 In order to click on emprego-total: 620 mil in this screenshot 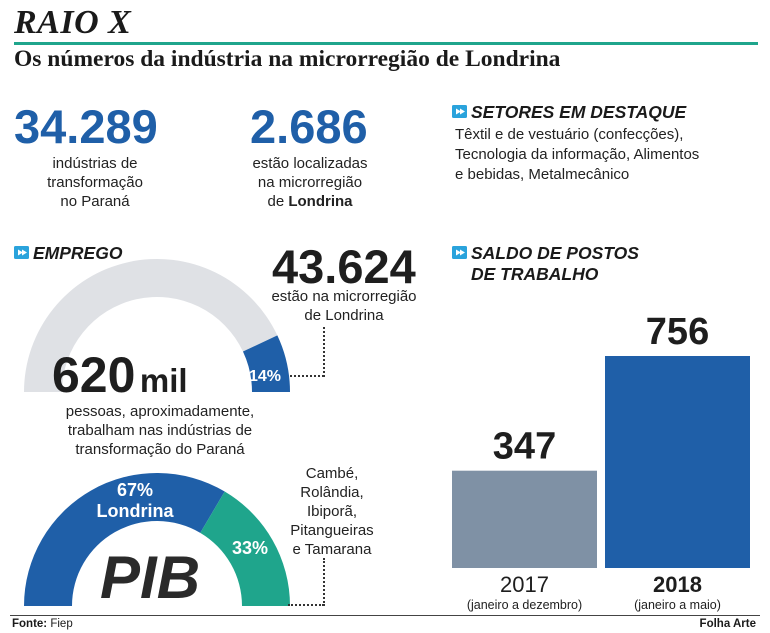, I will do `click(120, 375)`.